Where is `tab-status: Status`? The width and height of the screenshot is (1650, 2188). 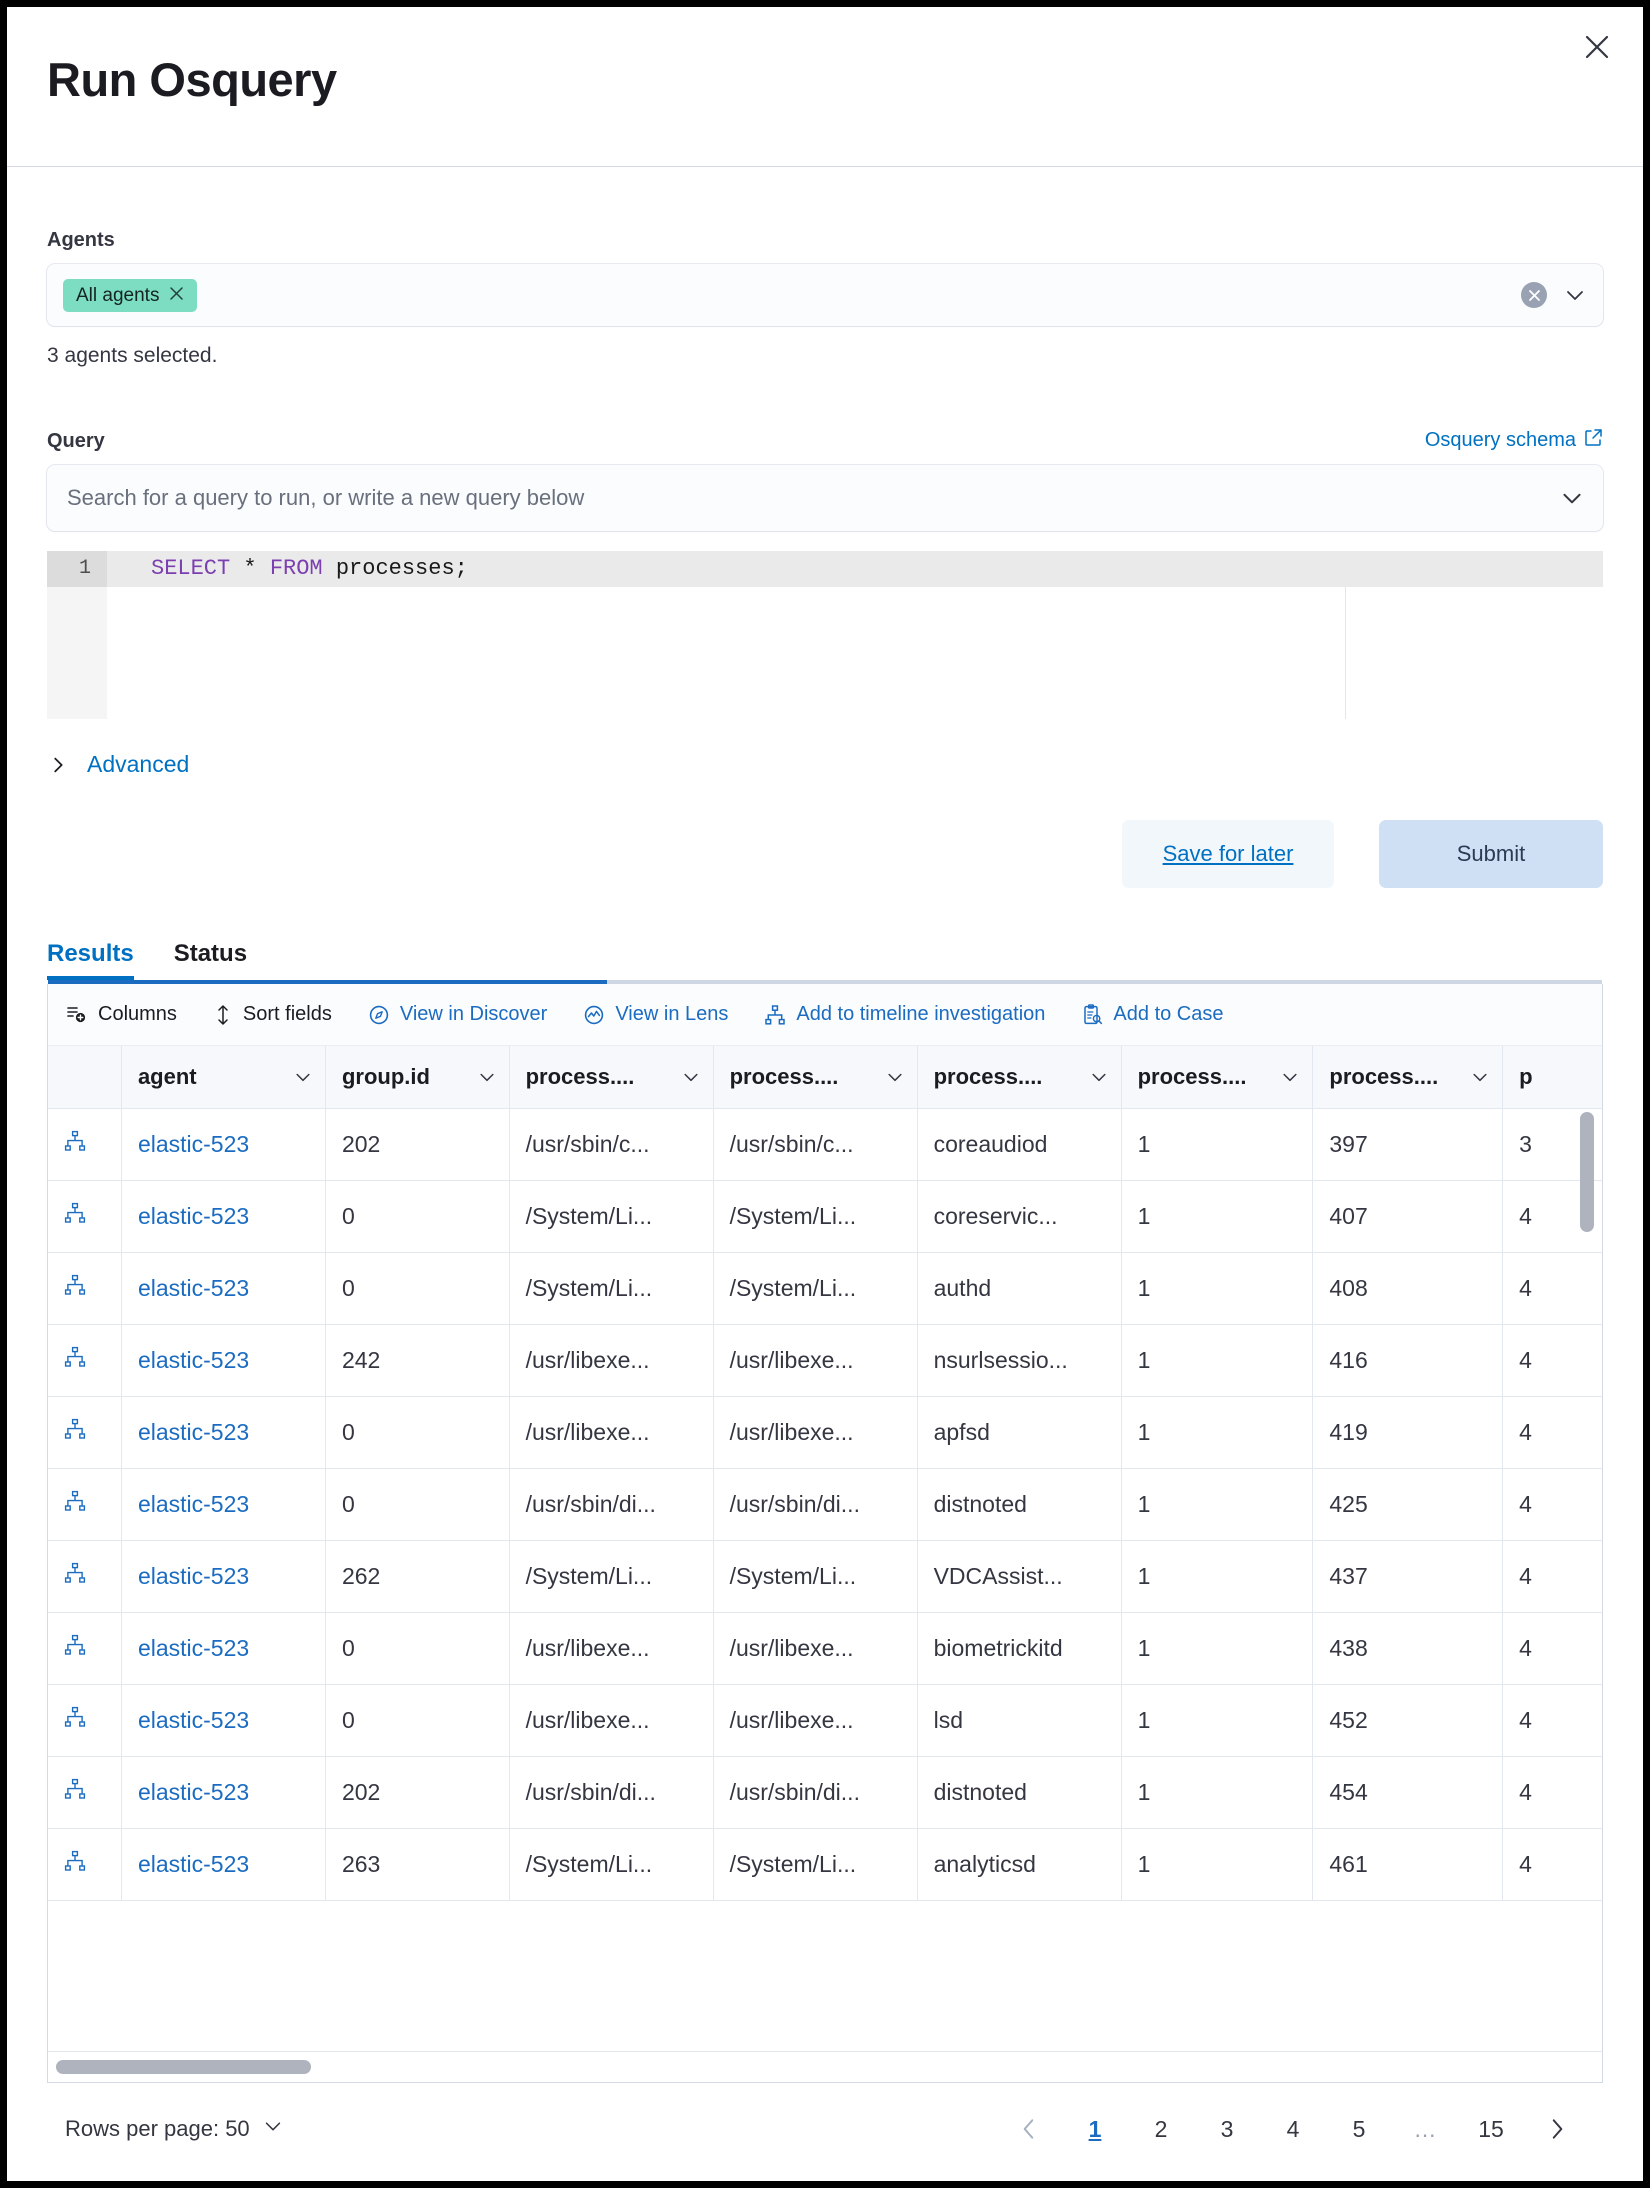 tab-status: Status is located at coordinates (210, 953).